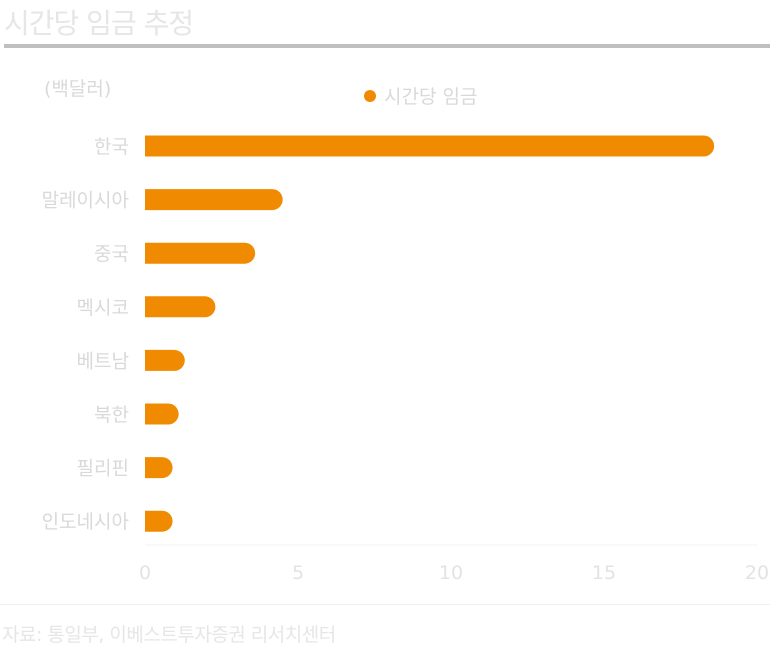  What do you see at coordinates (370, 95) in the screenshot?
I see `legend-marker` at bounding box center [370, 95].